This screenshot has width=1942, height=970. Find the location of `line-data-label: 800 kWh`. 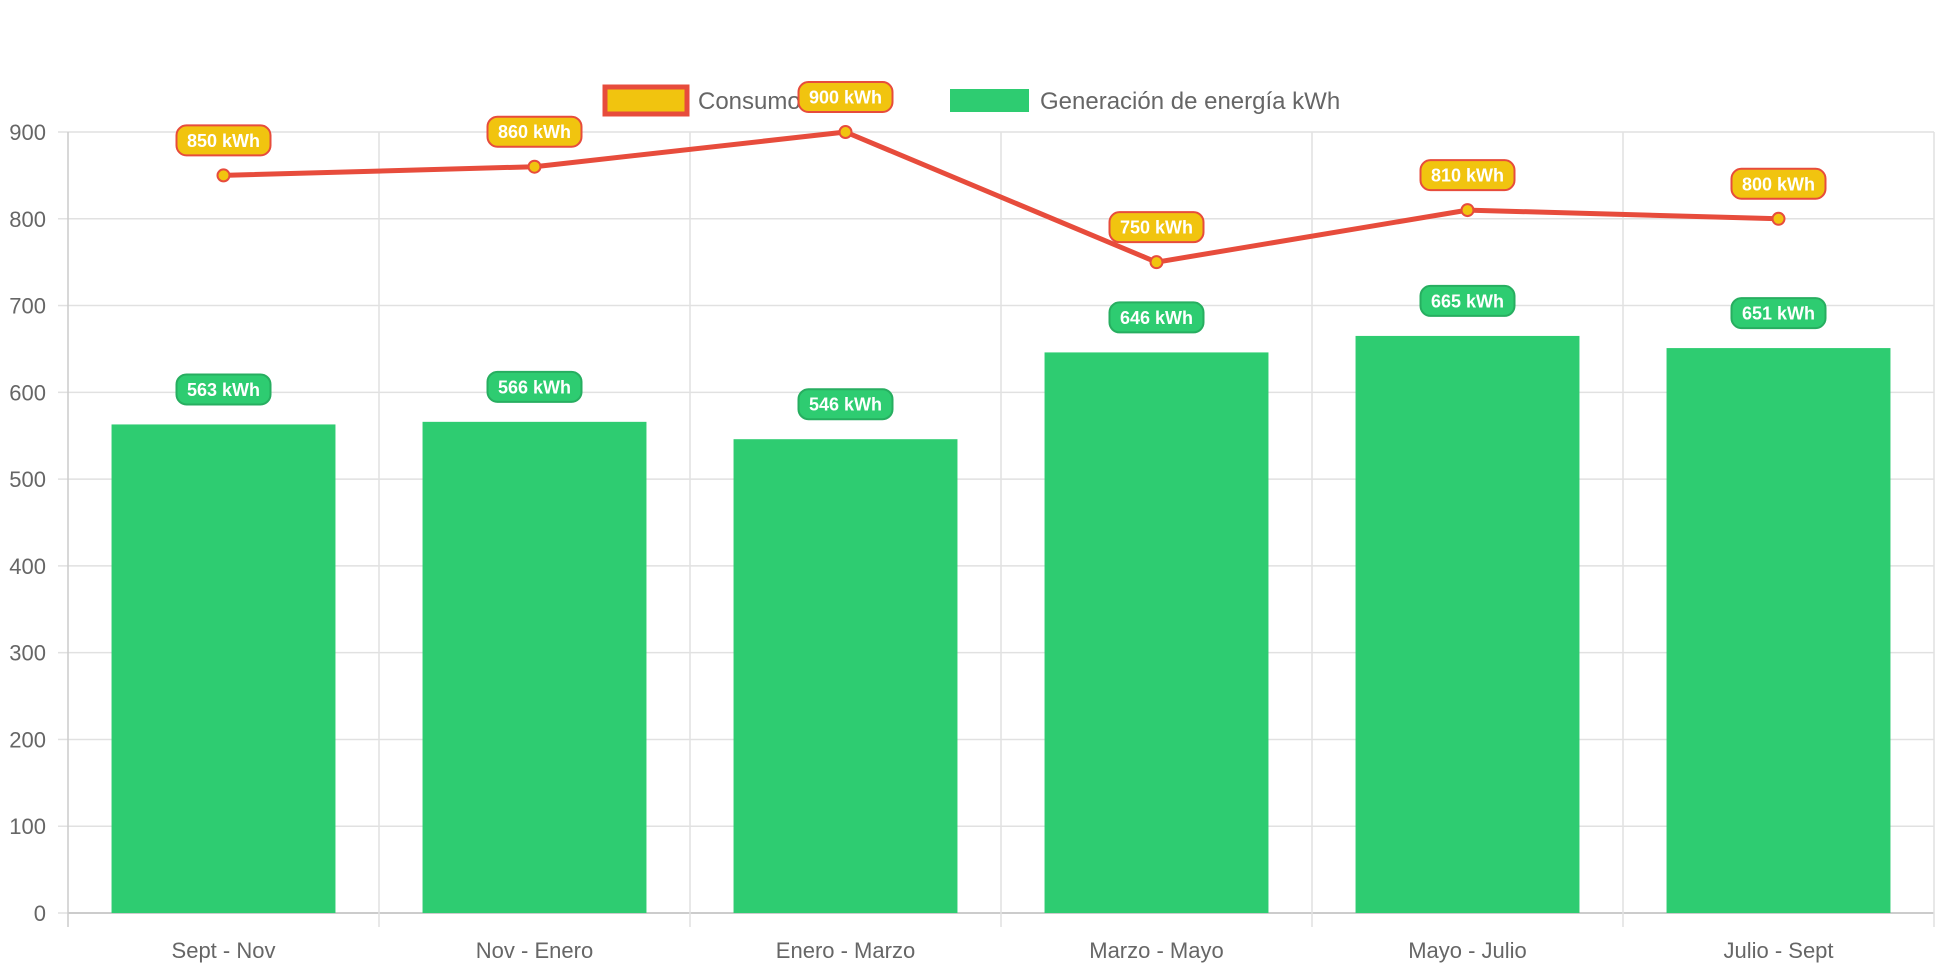

line-data-label: 800 kWh is located at coordinates (1778, 183).